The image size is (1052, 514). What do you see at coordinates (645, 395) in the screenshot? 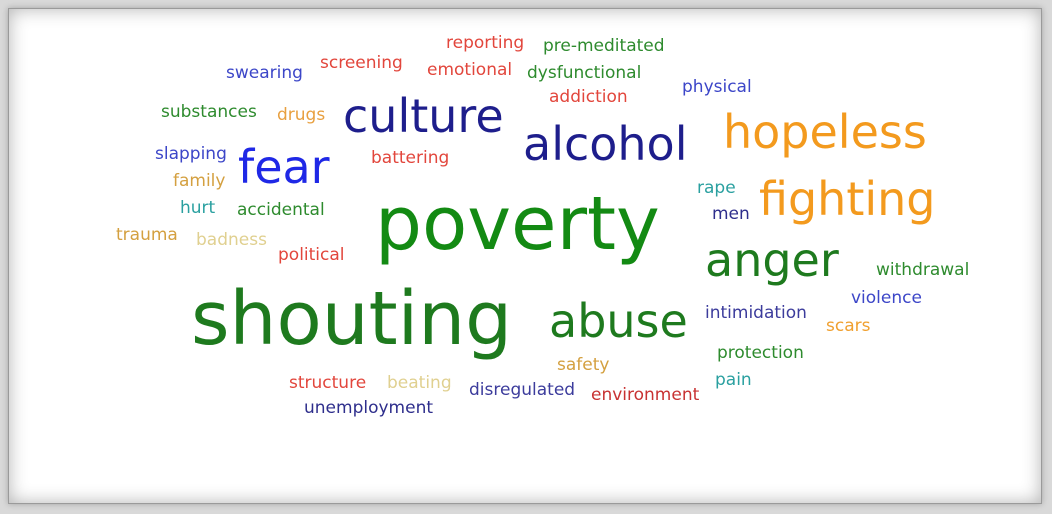
I see `word-environment: environment` at bounding box center [645, 395].